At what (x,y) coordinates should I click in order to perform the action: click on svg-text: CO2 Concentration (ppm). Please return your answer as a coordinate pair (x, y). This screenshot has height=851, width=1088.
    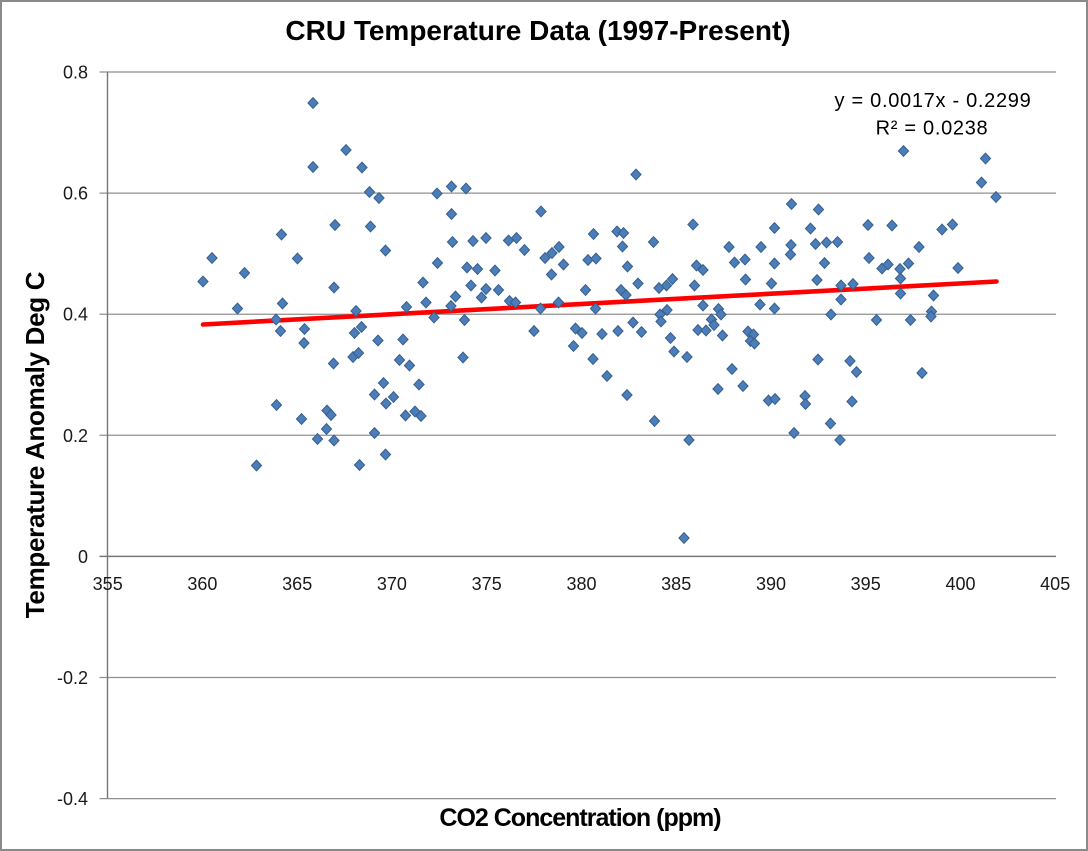
    Looking at the image, I should click on (580, 818).